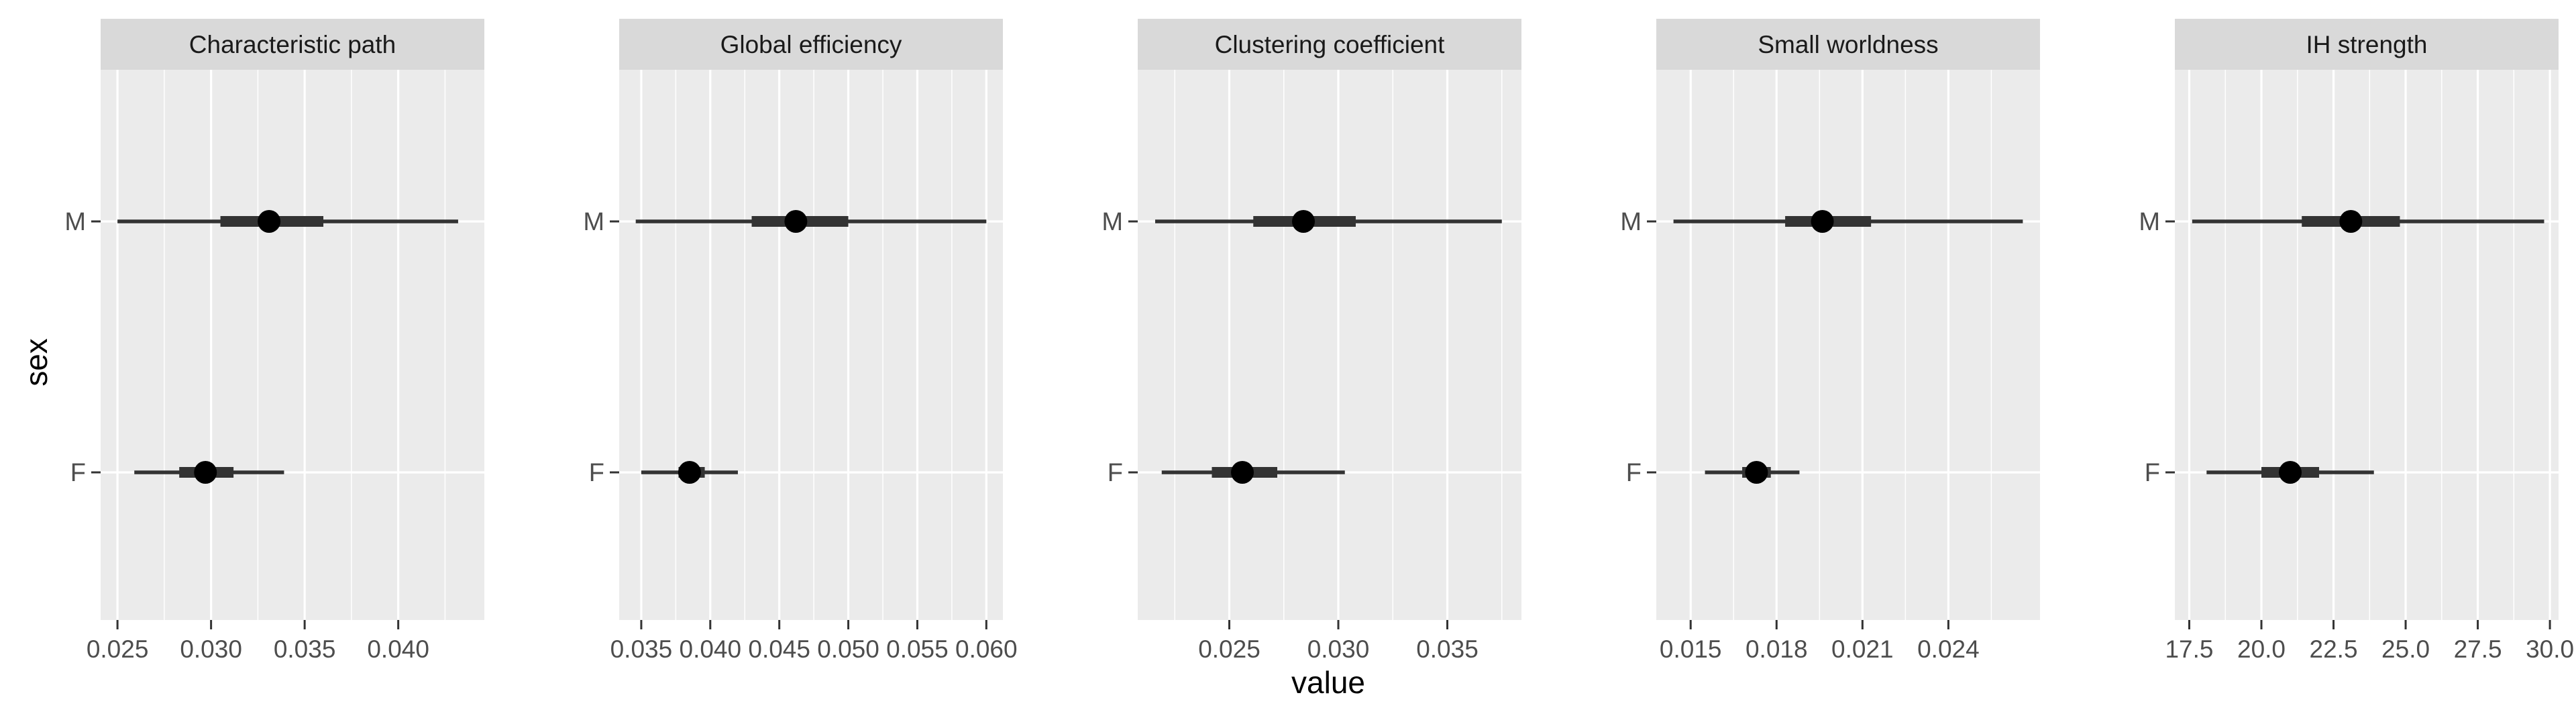 This screenshot has width=2576, height=728. What do you see at coordinates (779, 649) in the screenshot?
I see `x-tick-label: 0.045` at bounding box center [779, 649].